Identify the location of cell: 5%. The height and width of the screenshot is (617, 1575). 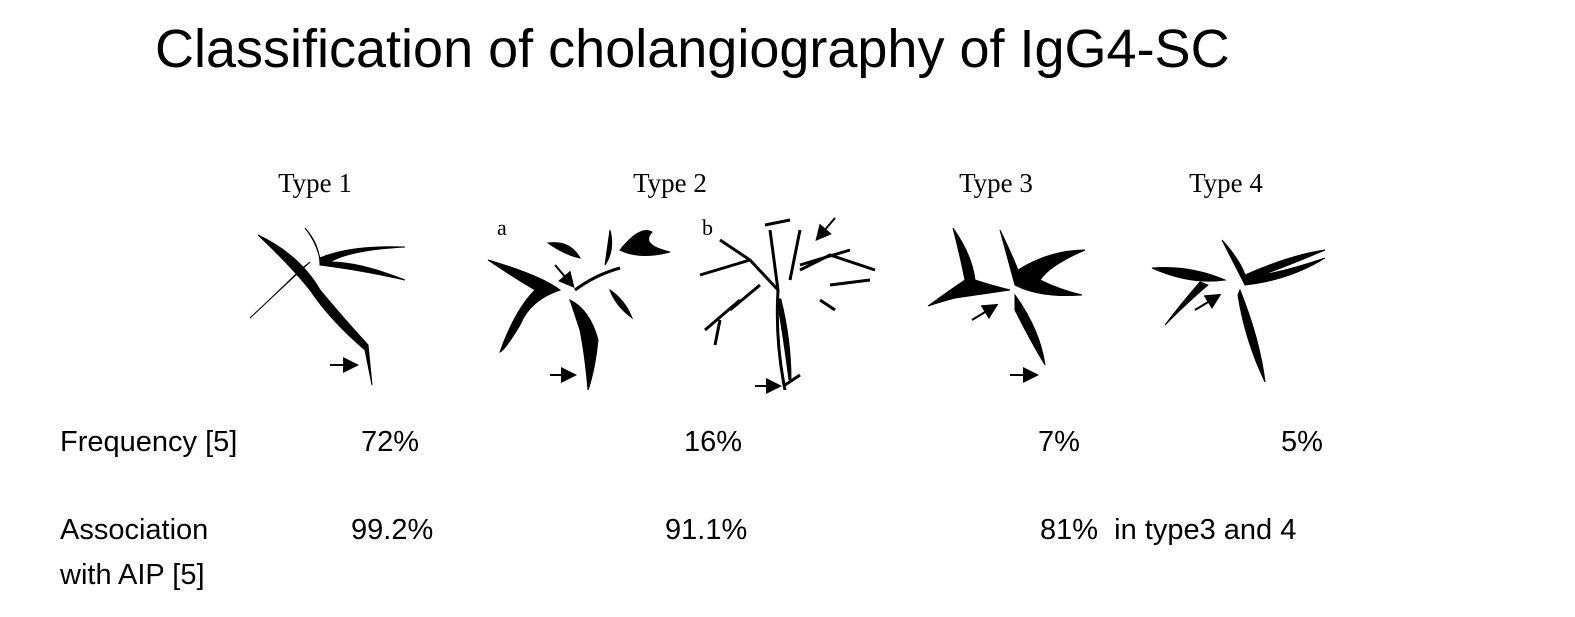
(1302, 442).